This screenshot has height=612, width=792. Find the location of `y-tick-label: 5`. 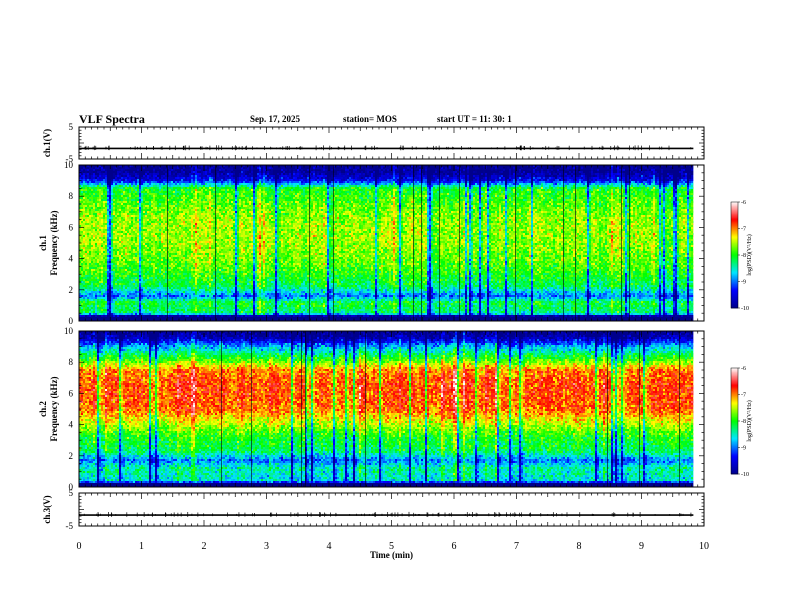

y-tick-label: 5 is located at coordinates (71, 493).